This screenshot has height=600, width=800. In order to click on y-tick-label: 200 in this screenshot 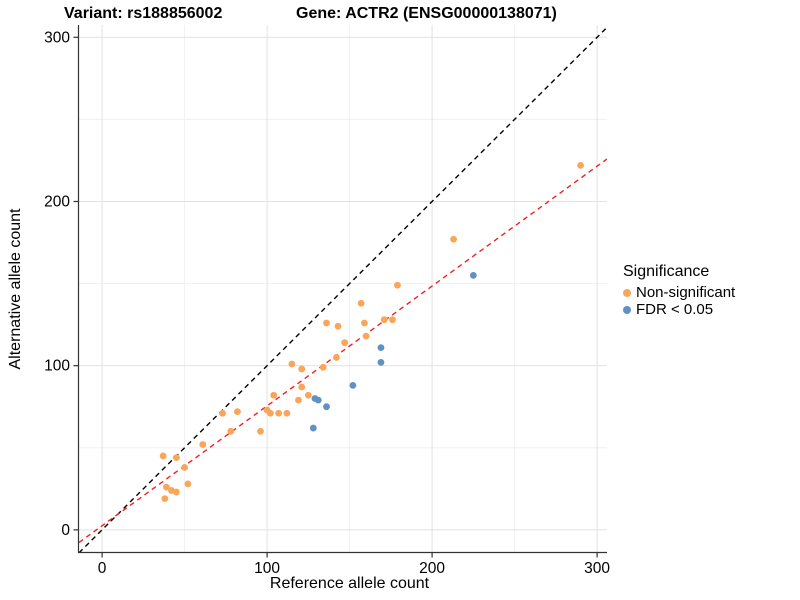, I will do `click(57, 201)`.